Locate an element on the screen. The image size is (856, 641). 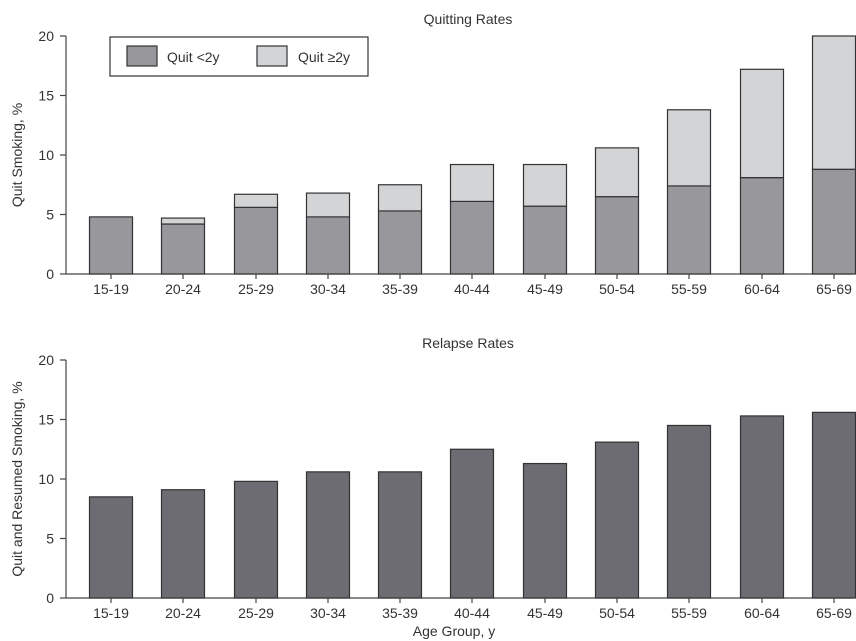
relapse-x-tick-label: 25-29 is located at coordinates (256, 613).